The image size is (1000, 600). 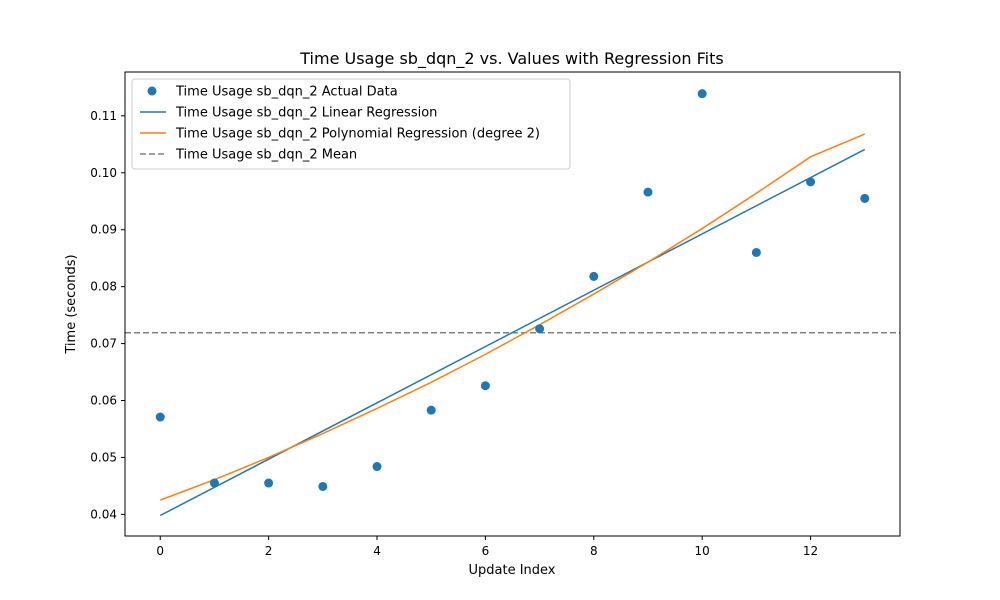 What do you see at coordinates (160, 551) in the screenshot?
I see `x-tick-label: 0` at bounding box center [160, 551].